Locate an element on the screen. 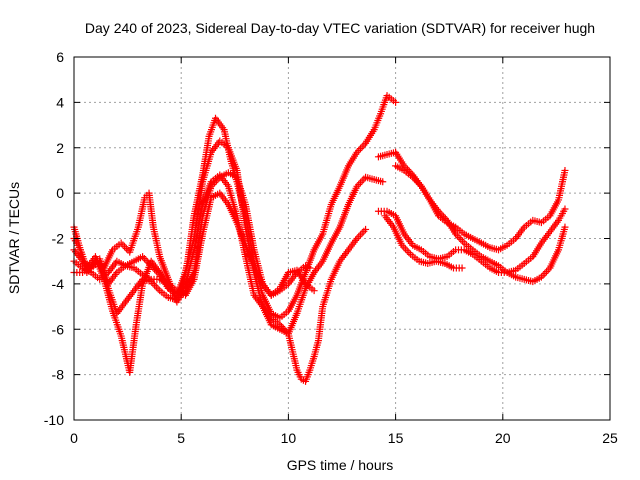  x-tick-label: 5 is located at coordinates (181, 438).